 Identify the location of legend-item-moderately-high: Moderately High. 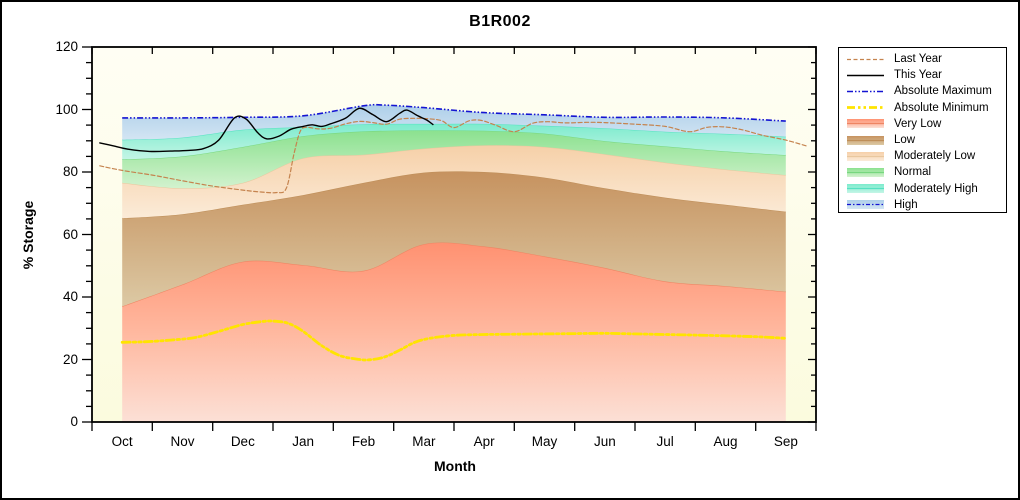
(922, 189).